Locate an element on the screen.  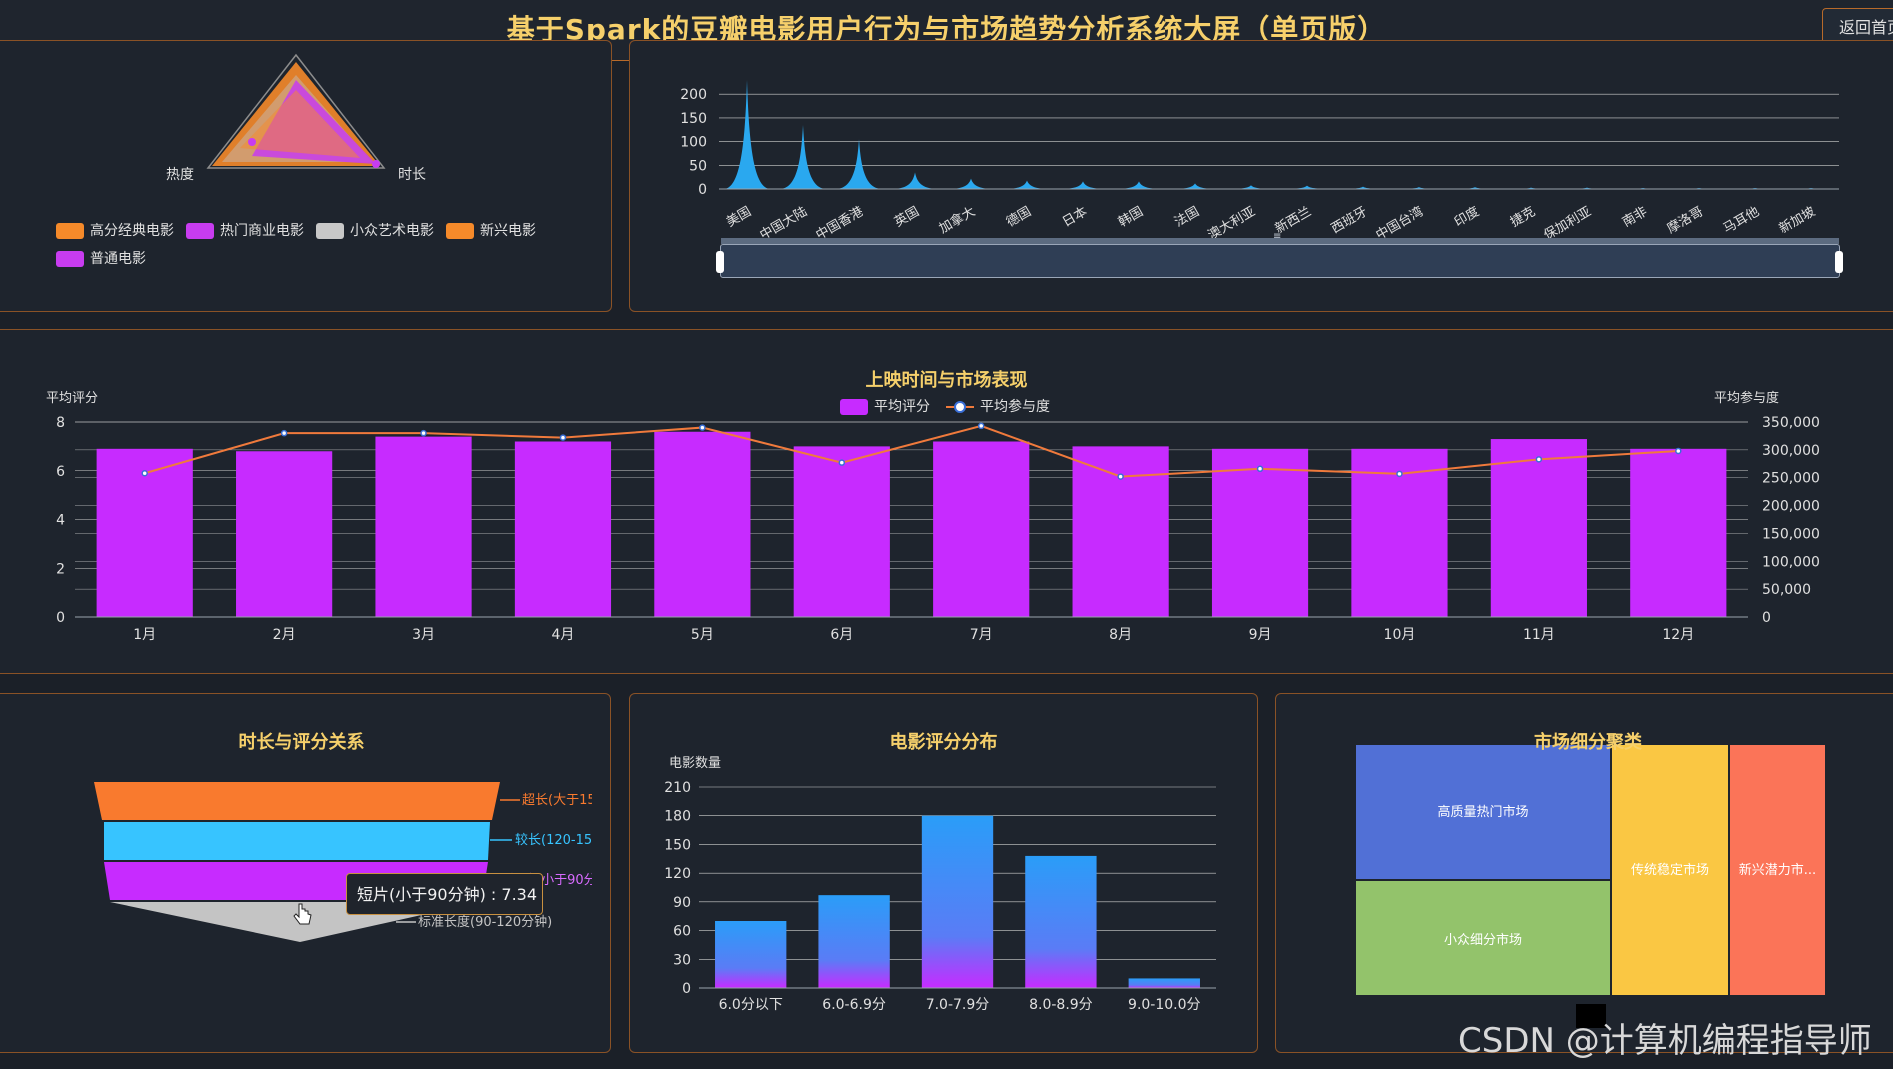
y-tick-label: 60 is located at coordinates (682, 932).